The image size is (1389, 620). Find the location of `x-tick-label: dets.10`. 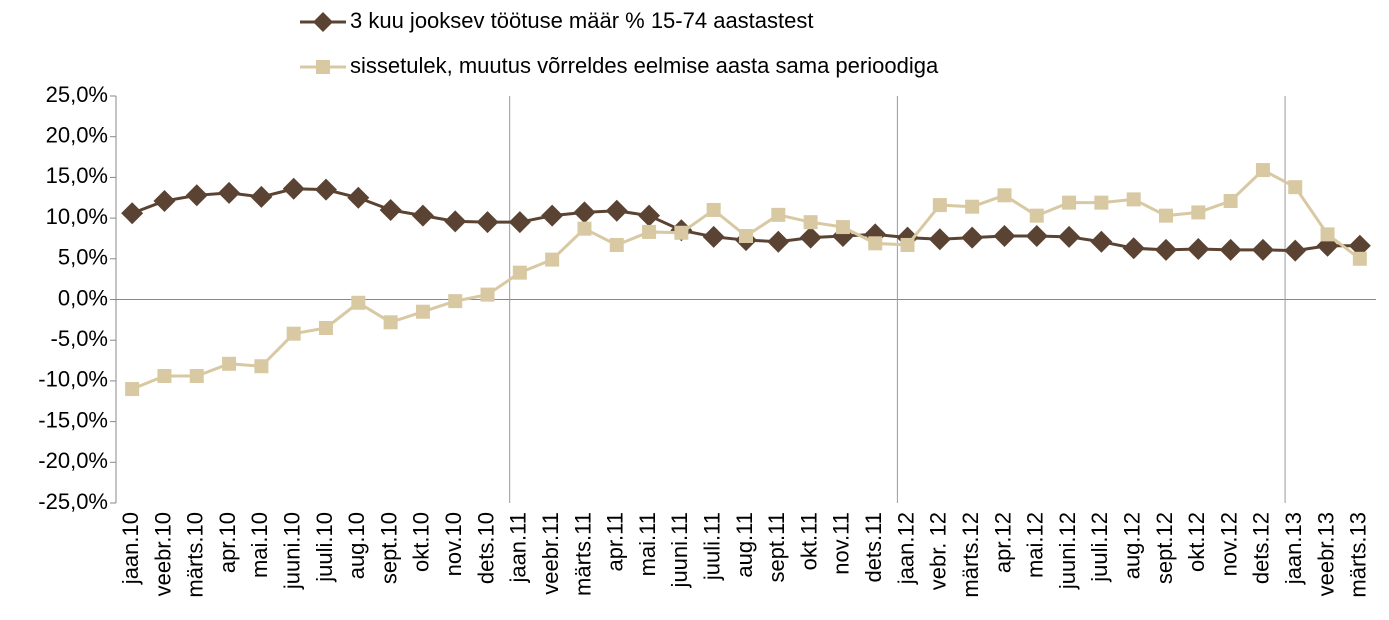

x-tick-label: dets.10 is located at coordinates (485, 548).